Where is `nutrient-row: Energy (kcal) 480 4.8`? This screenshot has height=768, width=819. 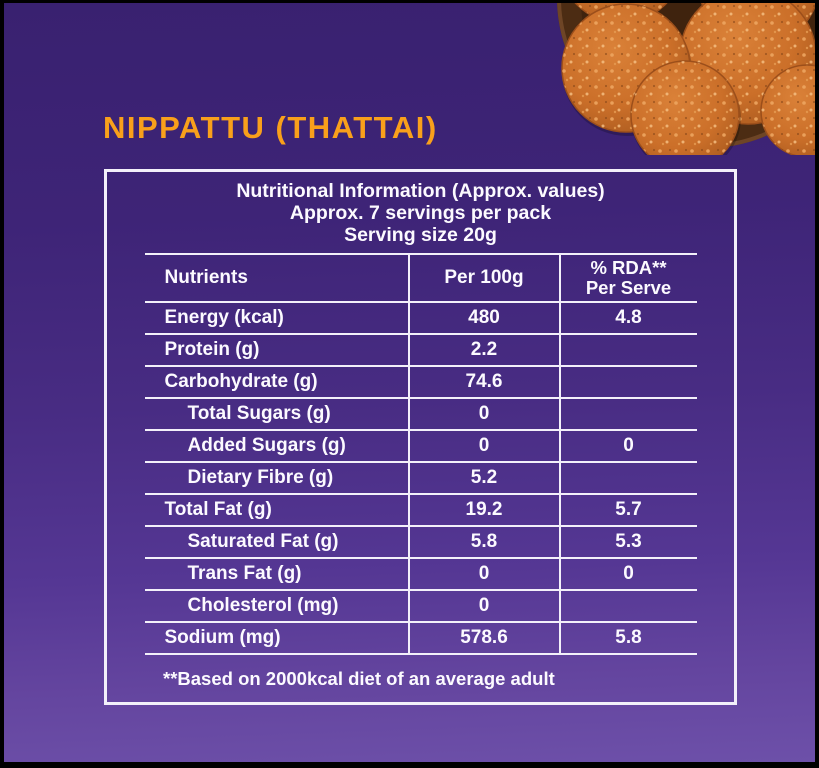
nutrient-row: Energy (kcal) 480 4.8 is located at coordinates (420, 318).